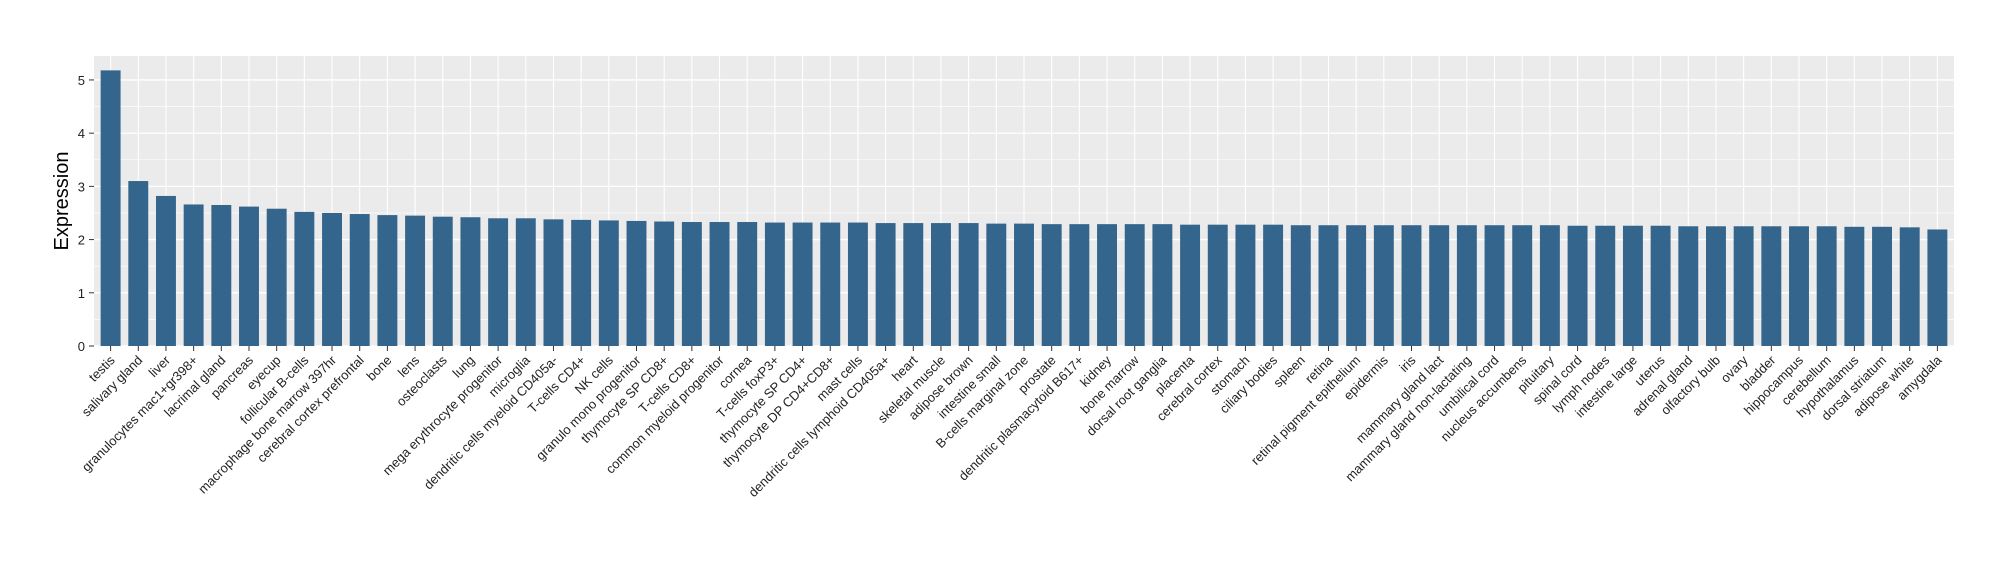 The image size is (2000, 580). I want to click on y-tick-label: 4, so click(81, 133).